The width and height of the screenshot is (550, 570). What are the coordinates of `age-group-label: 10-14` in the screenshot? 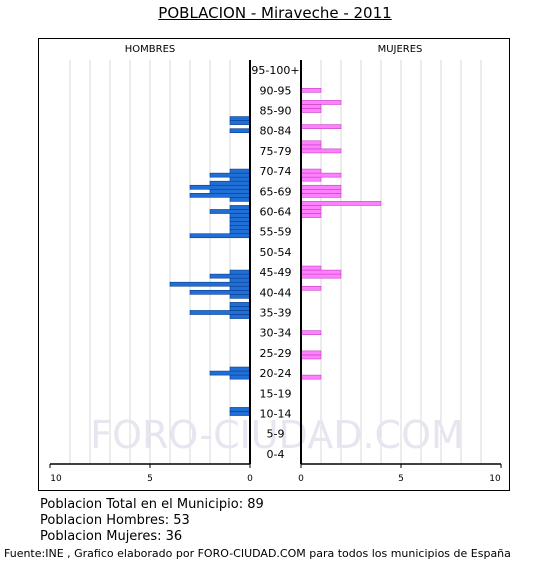 It's located at (276, 414).